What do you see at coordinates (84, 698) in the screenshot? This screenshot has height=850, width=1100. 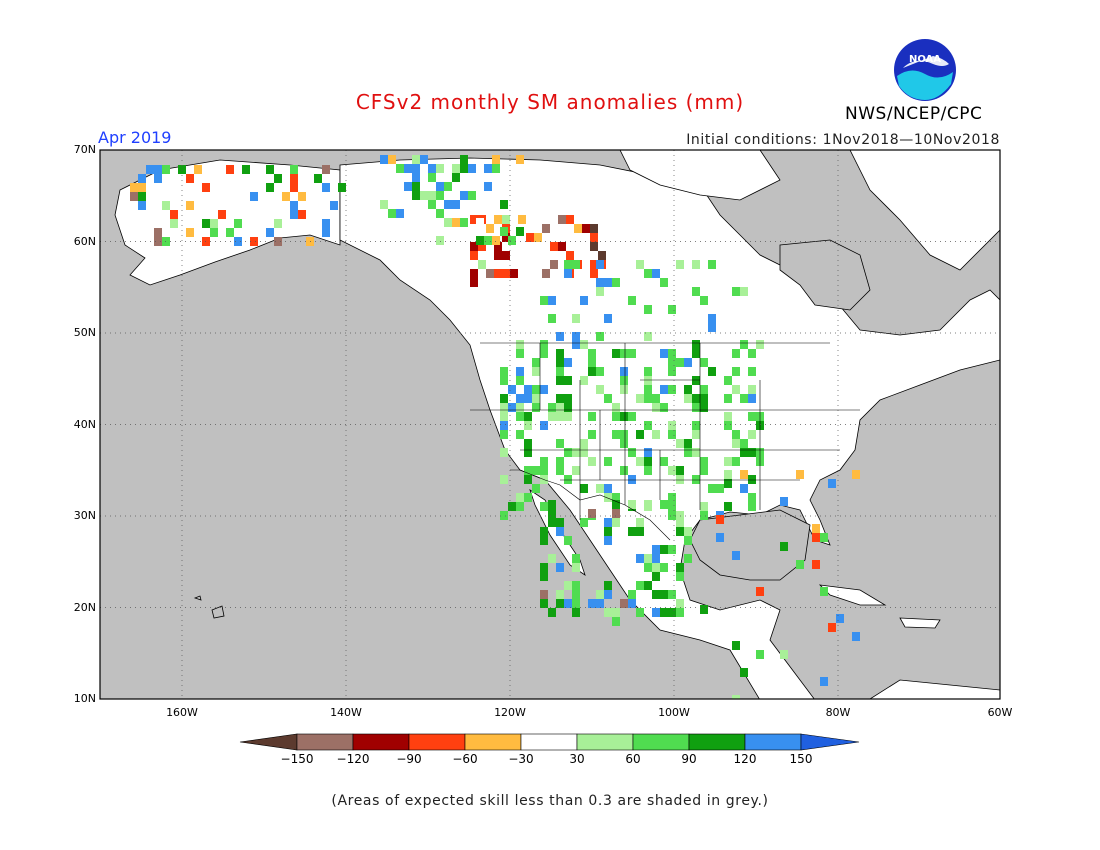 I see `lat-label-10n: 10N` at bounding box center [84, 698].